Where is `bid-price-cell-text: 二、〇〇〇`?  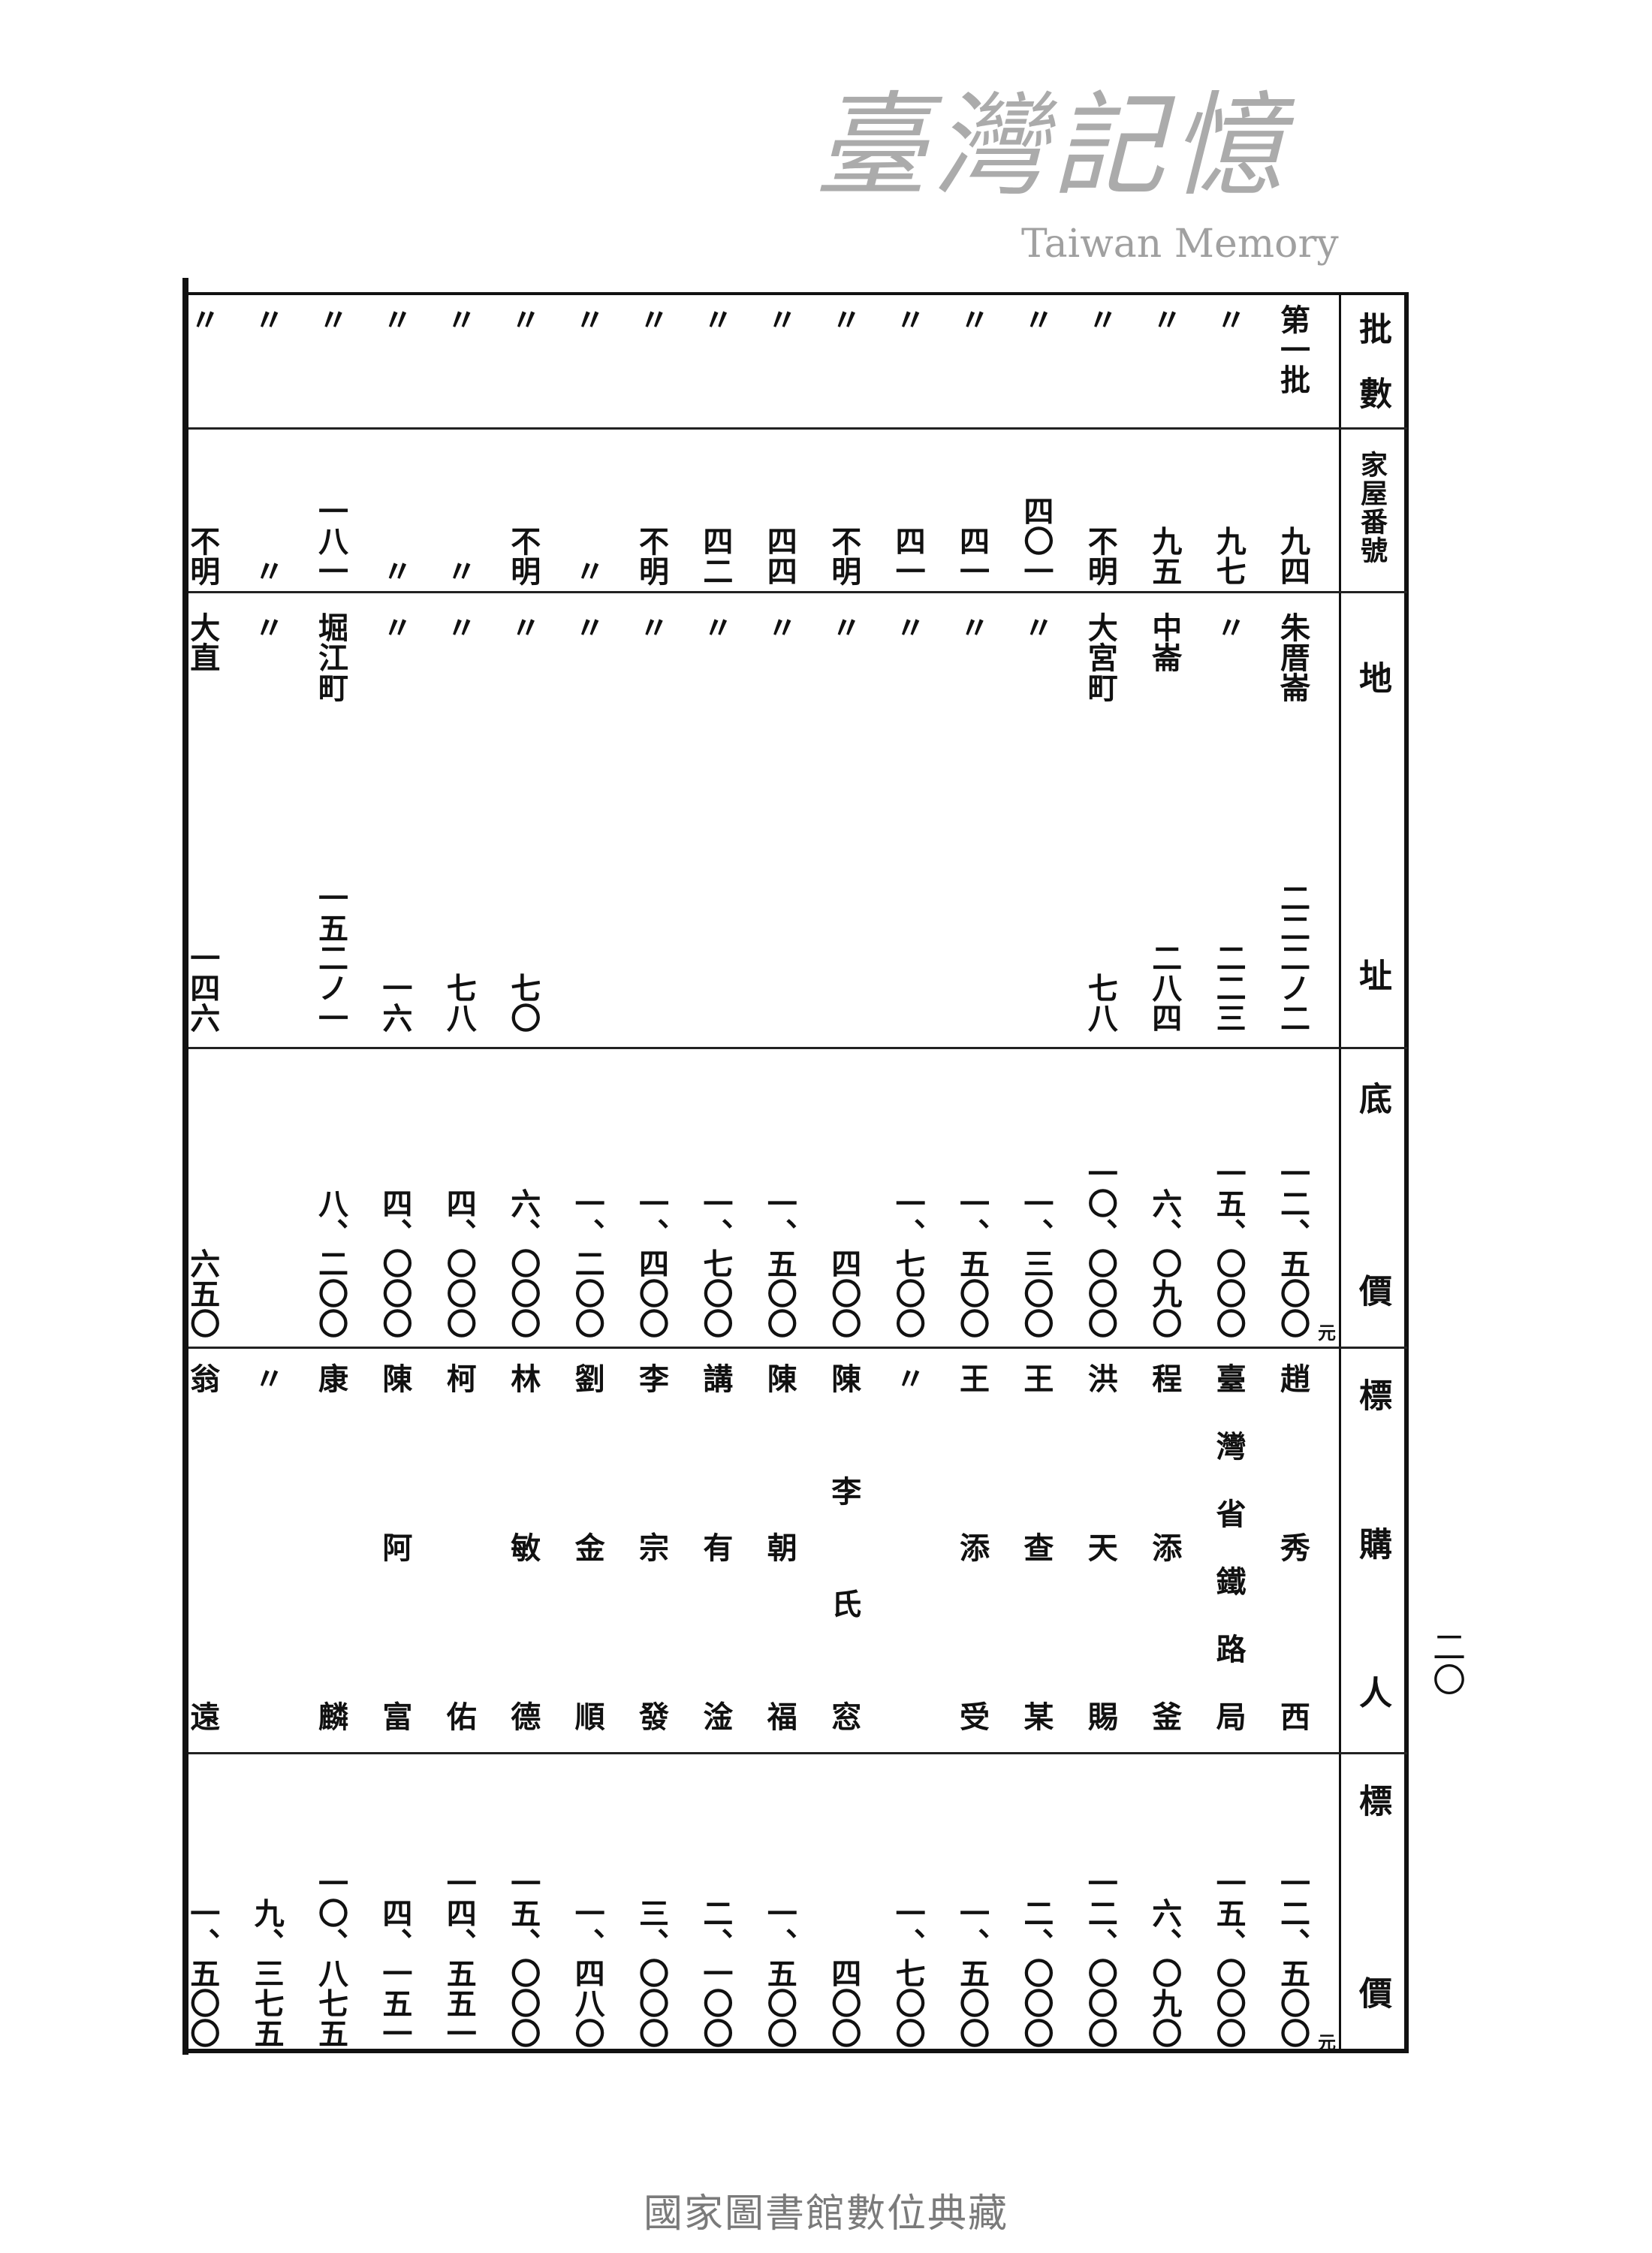
bid-price-cell-text: 二、〇〇〇 is located at coordinates (1036, 1973).